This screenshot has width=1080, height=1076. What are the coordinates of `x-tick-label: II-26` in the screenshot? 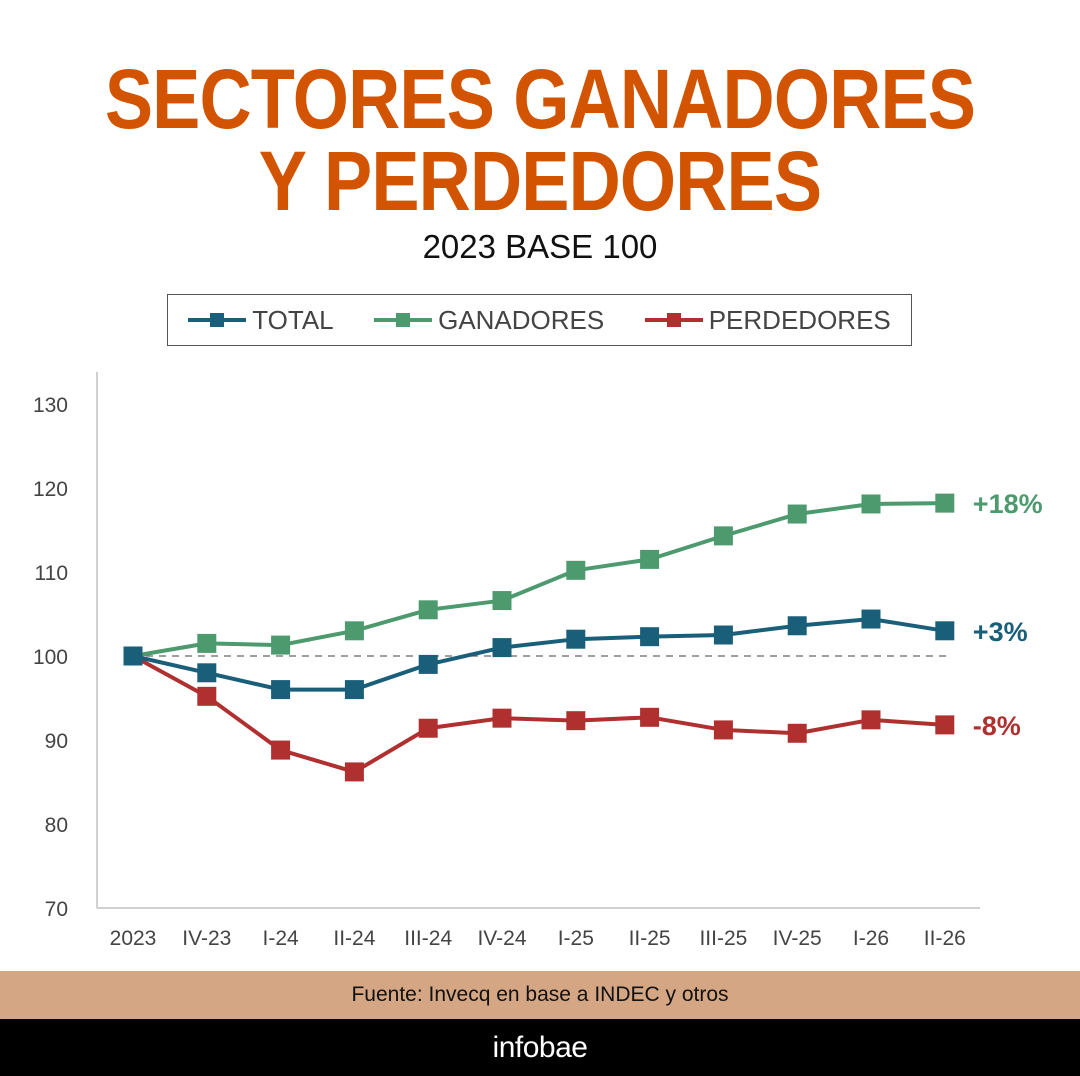 It's located at (945, 938).